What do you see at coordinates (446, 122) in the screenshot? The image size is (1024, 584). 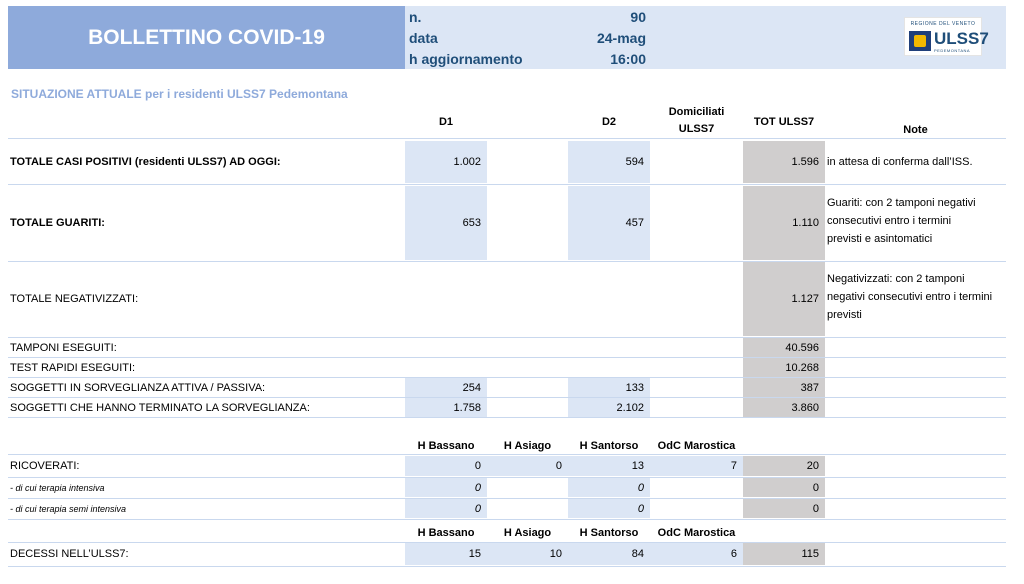 I see `col-header-d1: D1` at bounding box center [446, 122].